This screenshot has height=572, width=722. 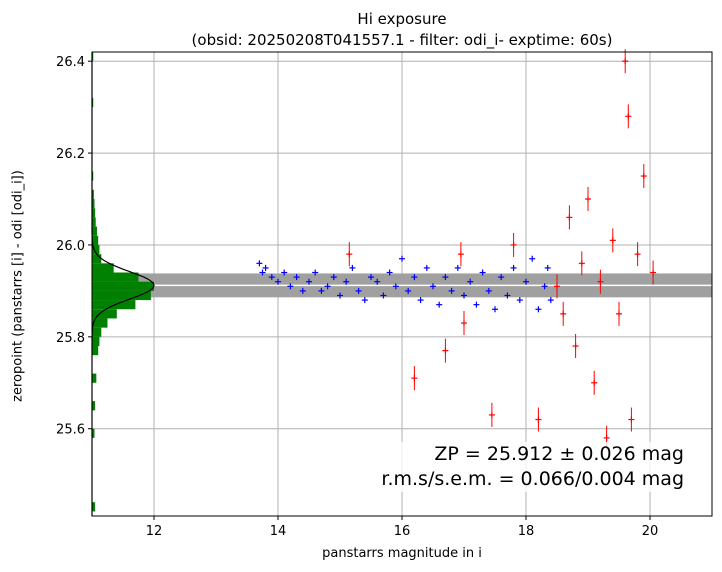 I want to click on chart-title: Hi exposure, so click(x=402, y=19).